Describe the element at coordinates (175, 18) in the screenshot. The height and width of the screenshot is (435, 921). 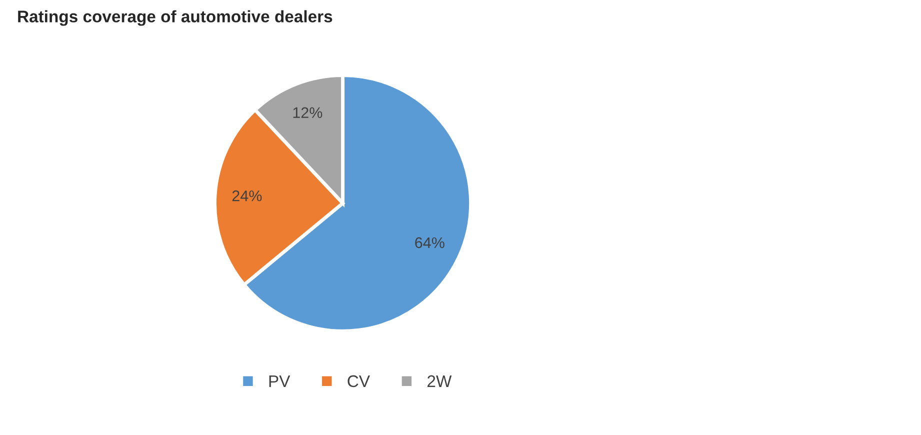
I see `chart-title: Ratings coverage of automotive dealers` at that location.